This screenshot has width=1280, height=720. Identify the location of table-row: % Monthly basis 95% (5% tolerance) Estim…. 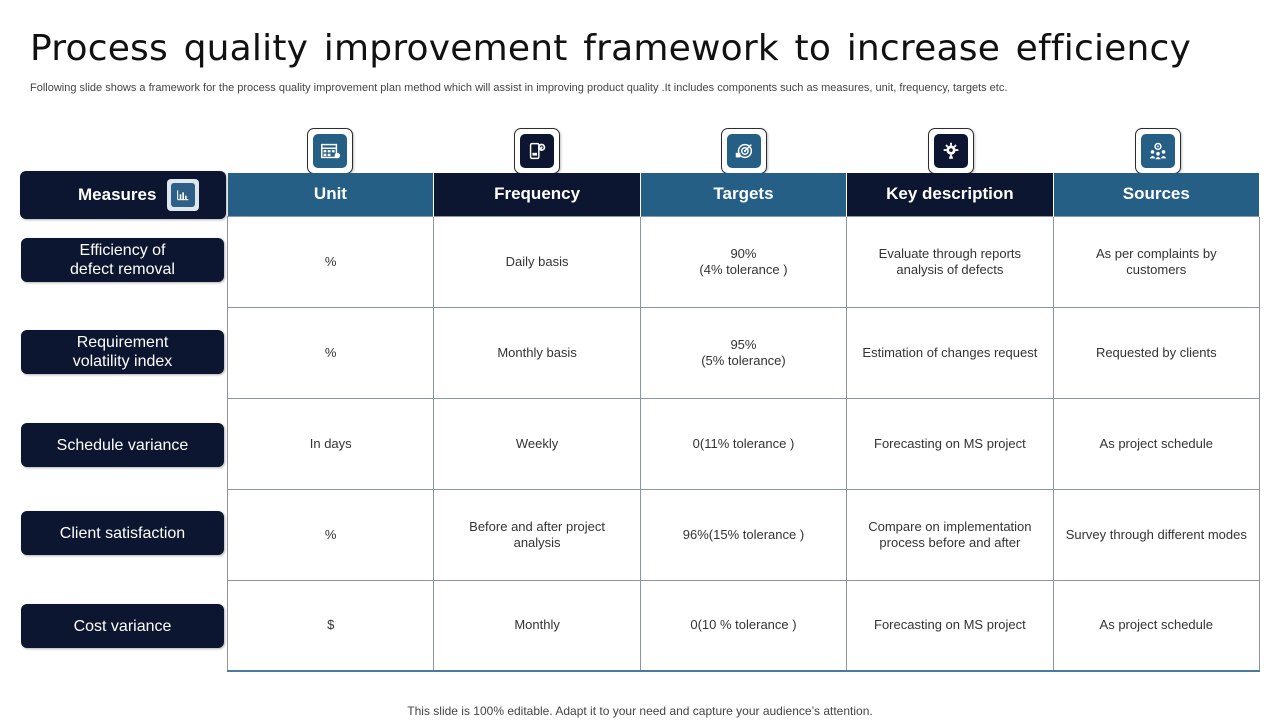
(743, 352).